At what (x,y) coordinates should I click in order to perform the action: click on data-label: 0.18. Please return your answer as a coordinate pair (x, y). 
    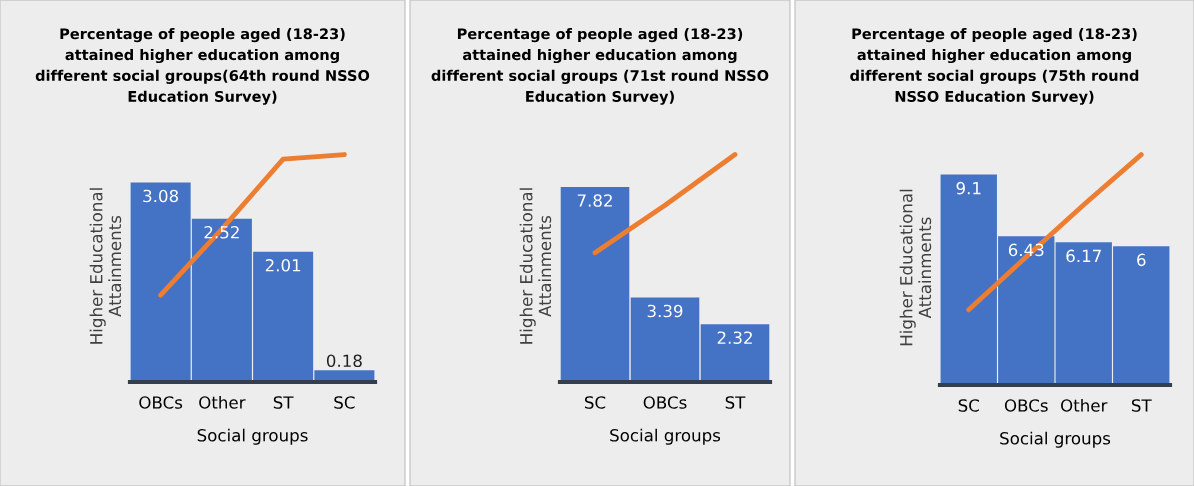
    Looking at the image, I should click on (344, 361).